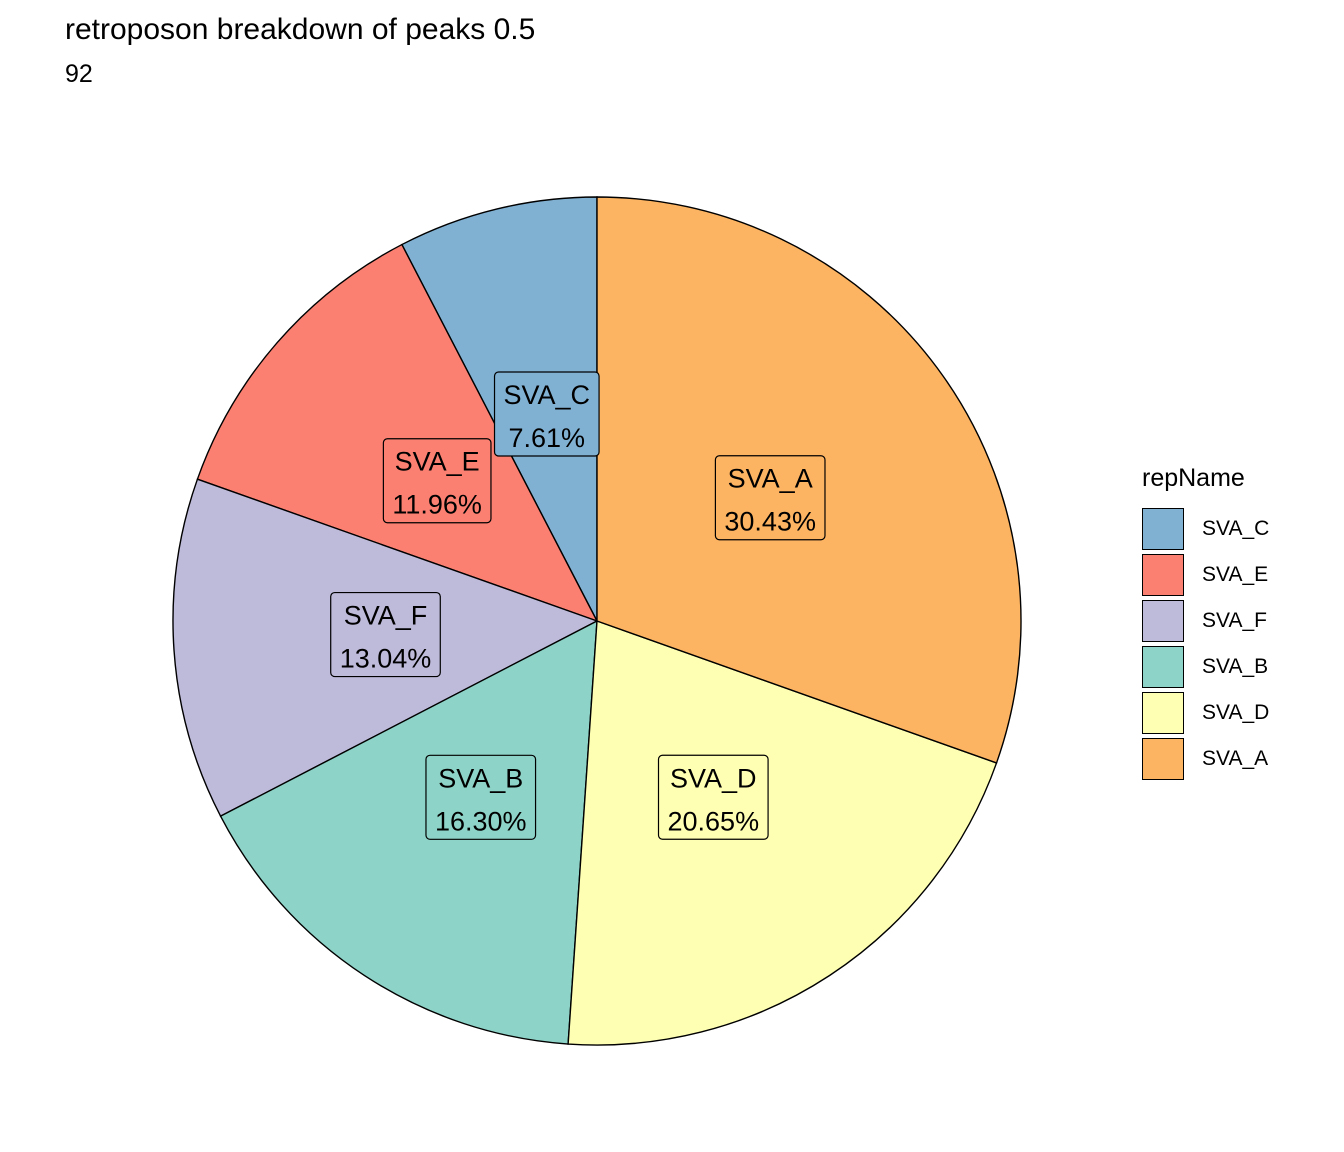 The image size is (1344, 1152). I want to click on slice-label-sva-e: SVA_E 11.96%, so click(437, 481).